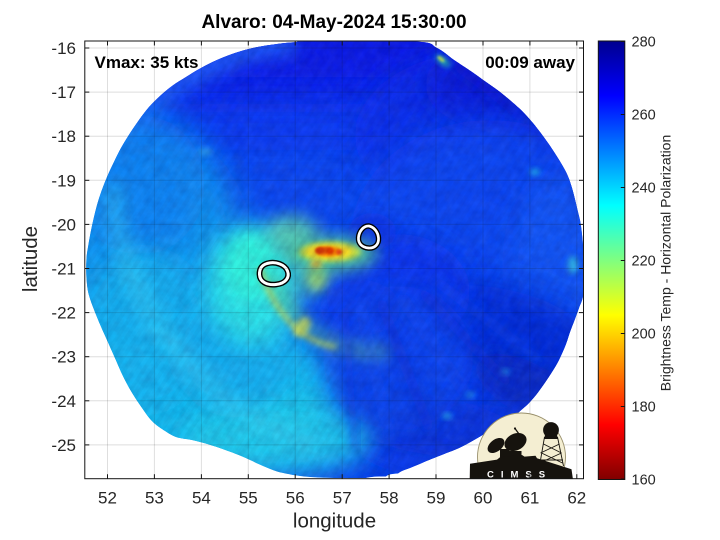  What do you see at coordinates (201, 498) in the screenshot?
I see `svg-text: 54` at bounding box center [201, 498].